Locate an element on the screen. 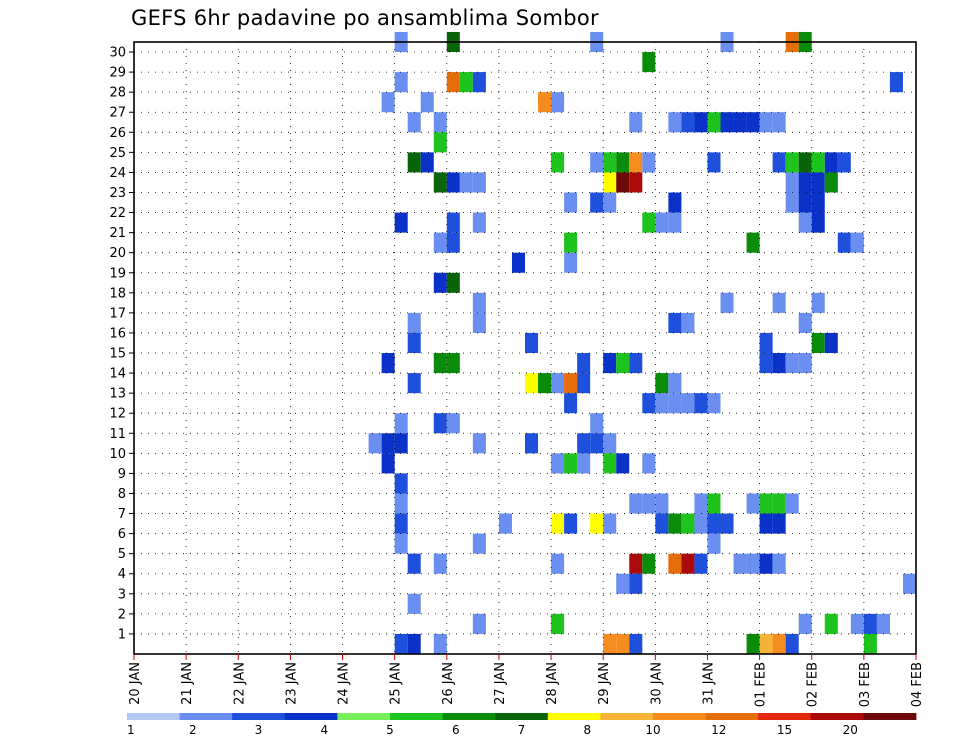 This screenshot has height=742, width=960. x-tick-label: 01 FEB is located at coordinates (761, 684).